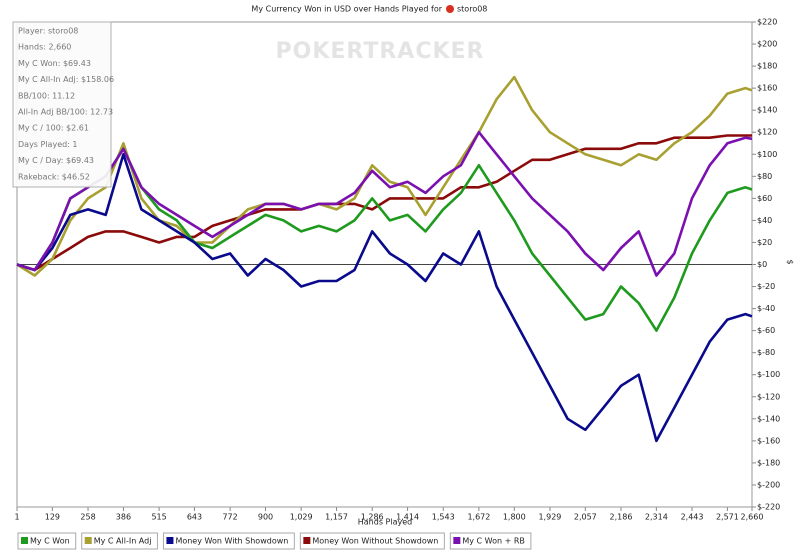  I want to click on y-tick-label: $-160, so click(768, 440).